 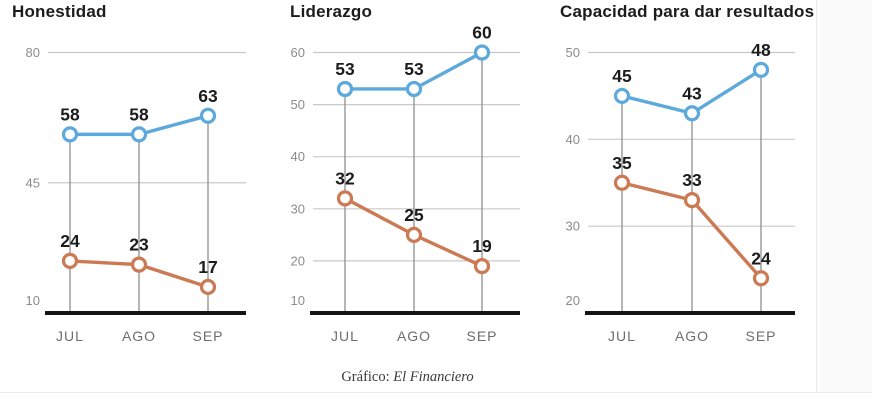 What do you see at coordinates (207, 267) in the screenshot?
I see `value-label: 17` at bounding box center [207, 267].